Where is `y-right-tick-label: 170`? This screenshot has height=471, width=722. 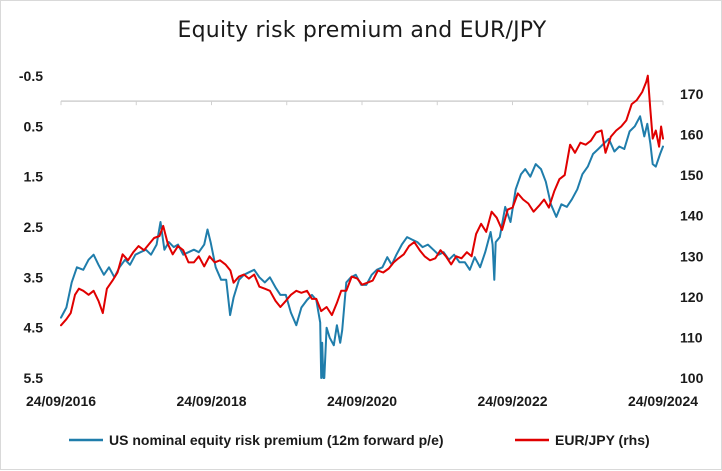 y-right-tick-label: 170 is located at coordinates (692, 94).